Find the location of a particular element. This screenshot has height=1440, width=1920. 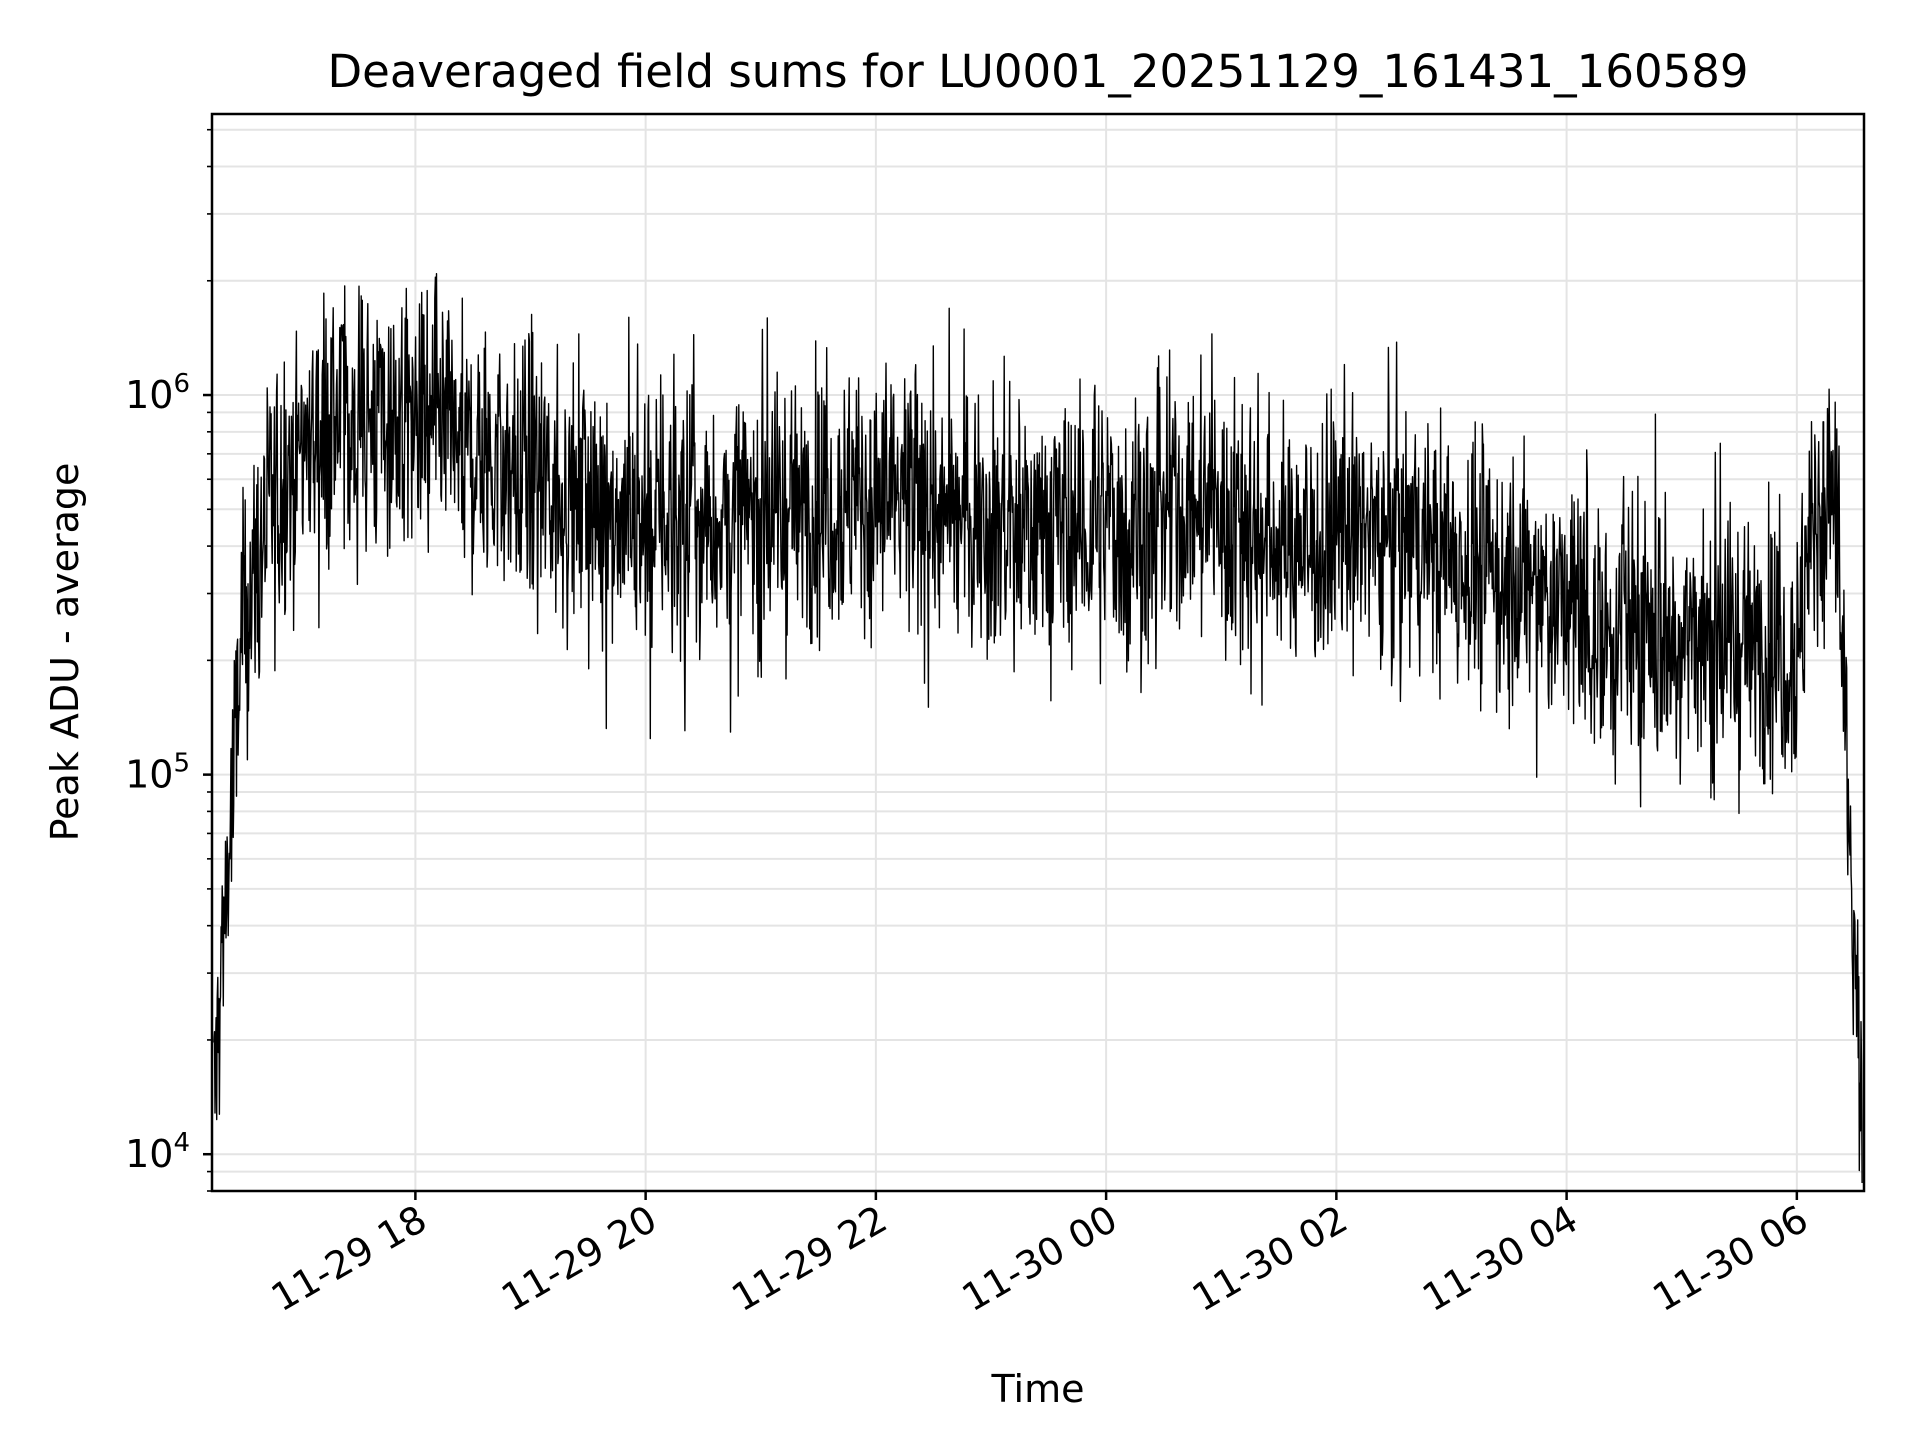

x-axis-label: Time is located at coordinates (1038, 1389).